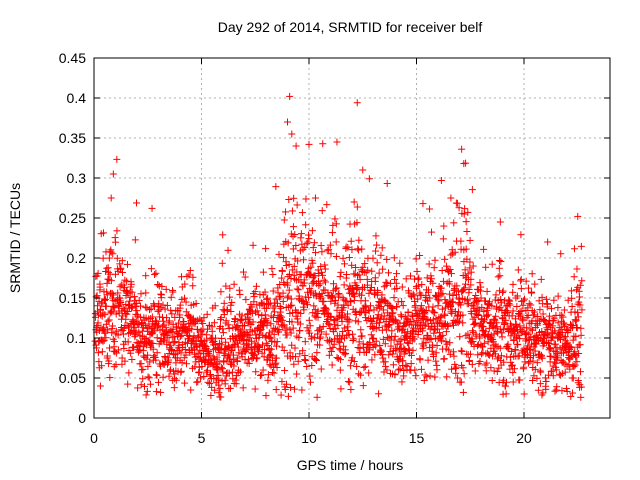 Image resolution: width=640 pixels, height=480 pixels. Describe the element at coordinates (524, 438) in the screenshot. I see `x-tick-label: 20` at that location.